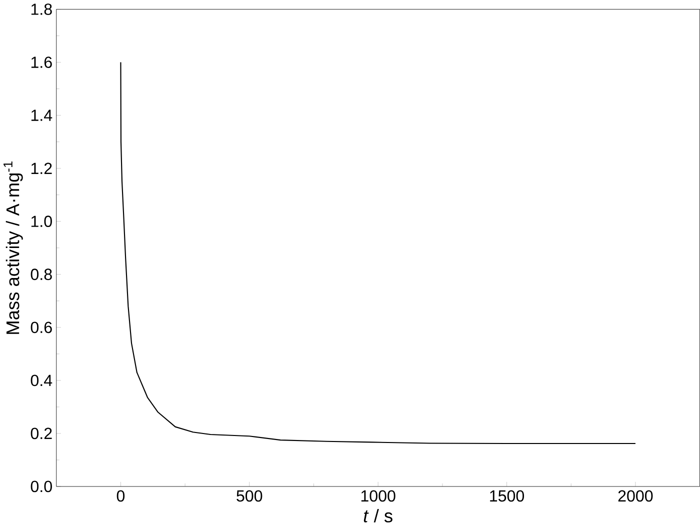 This screenshot has height=526, width=700. Describe the element at coordinates (41, 222) in the screenshot. I see `y-tick-label: 1.0` at that location.